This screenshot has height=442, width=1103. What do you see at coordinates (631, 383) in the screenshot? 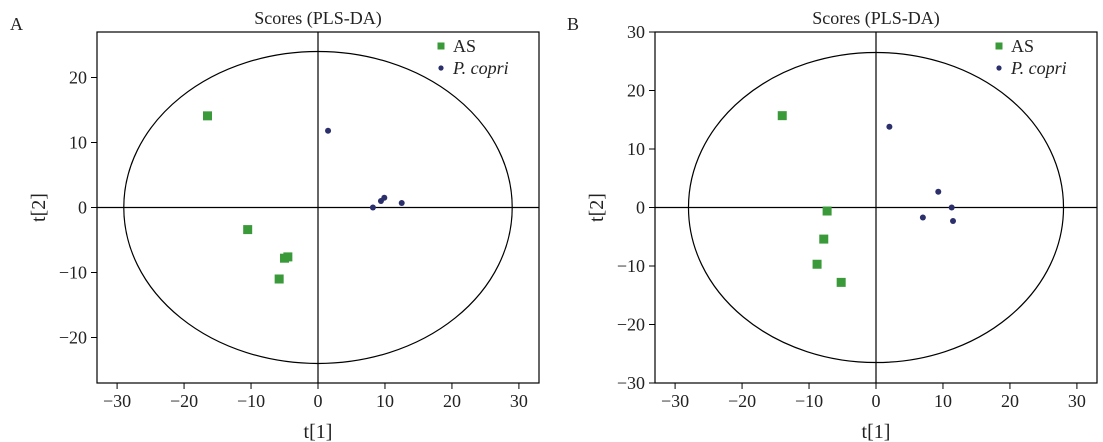
I see `y-tick-label: −30` at bounding box center [631, 383].